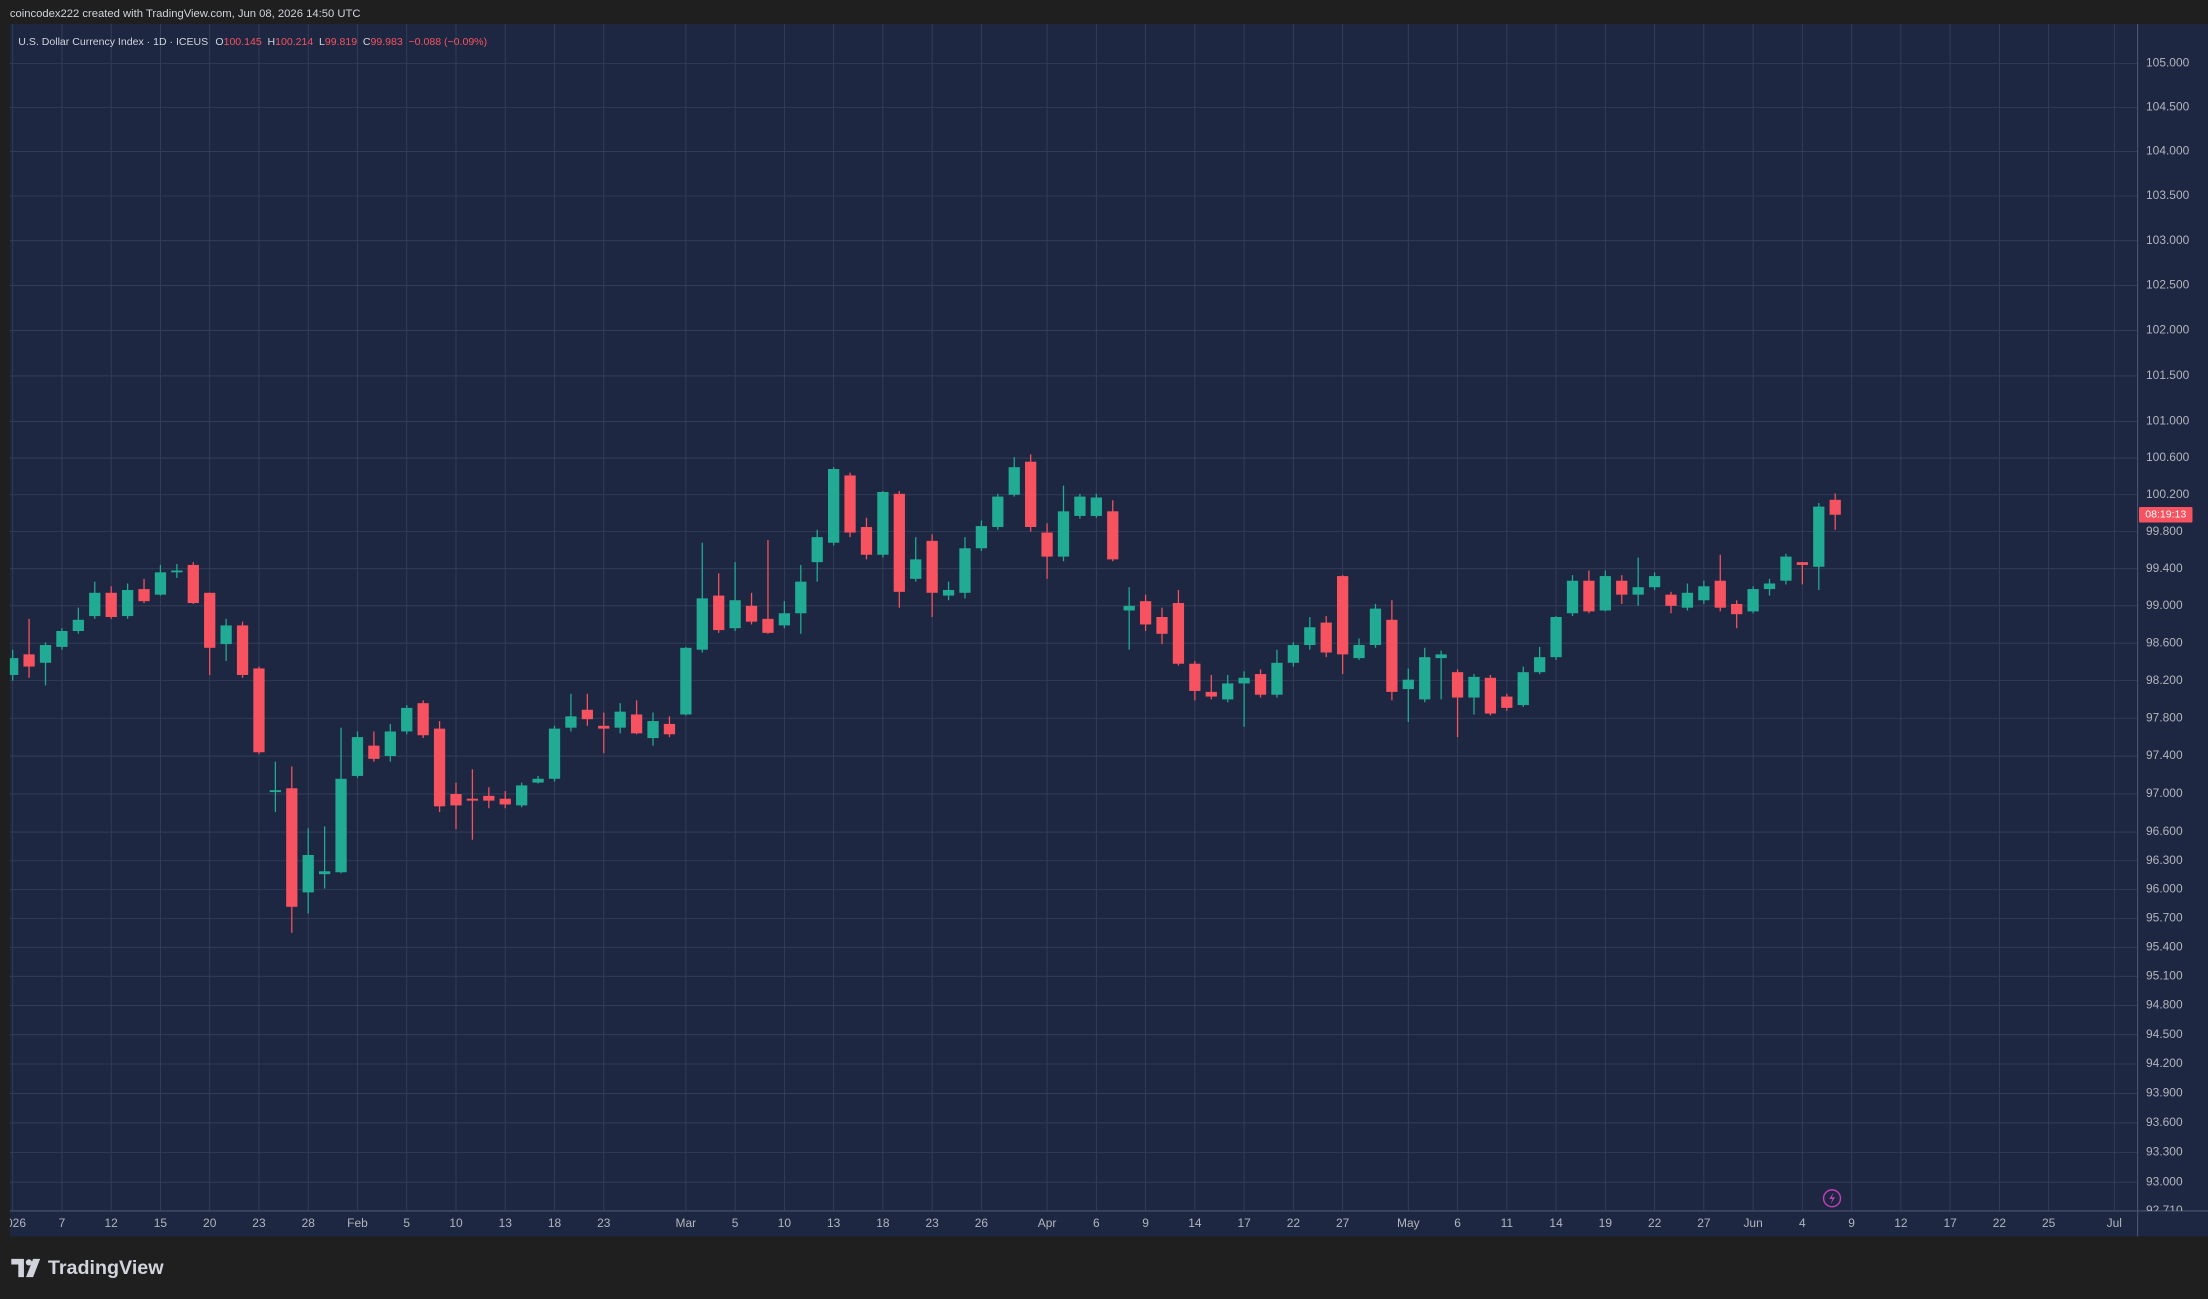  I want to click on x-tick-label: 27, so click(1704, 1223).